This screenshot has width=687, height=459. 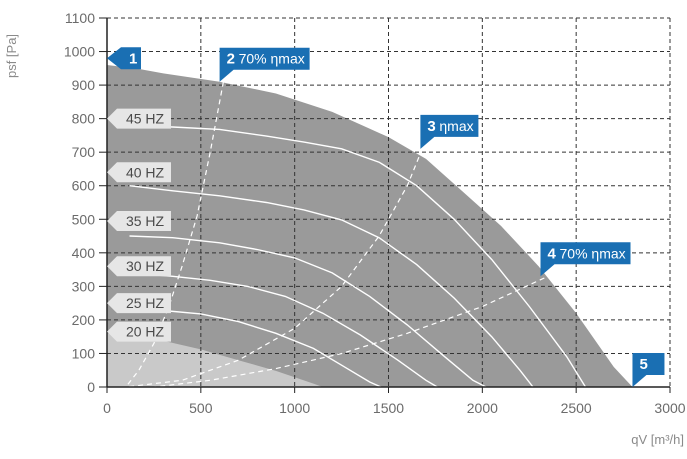 What do you see at coordinates (145, 332) in the screenshot?
I see `speed-label-text: 20 HZ` at bounding box center [145, 332].